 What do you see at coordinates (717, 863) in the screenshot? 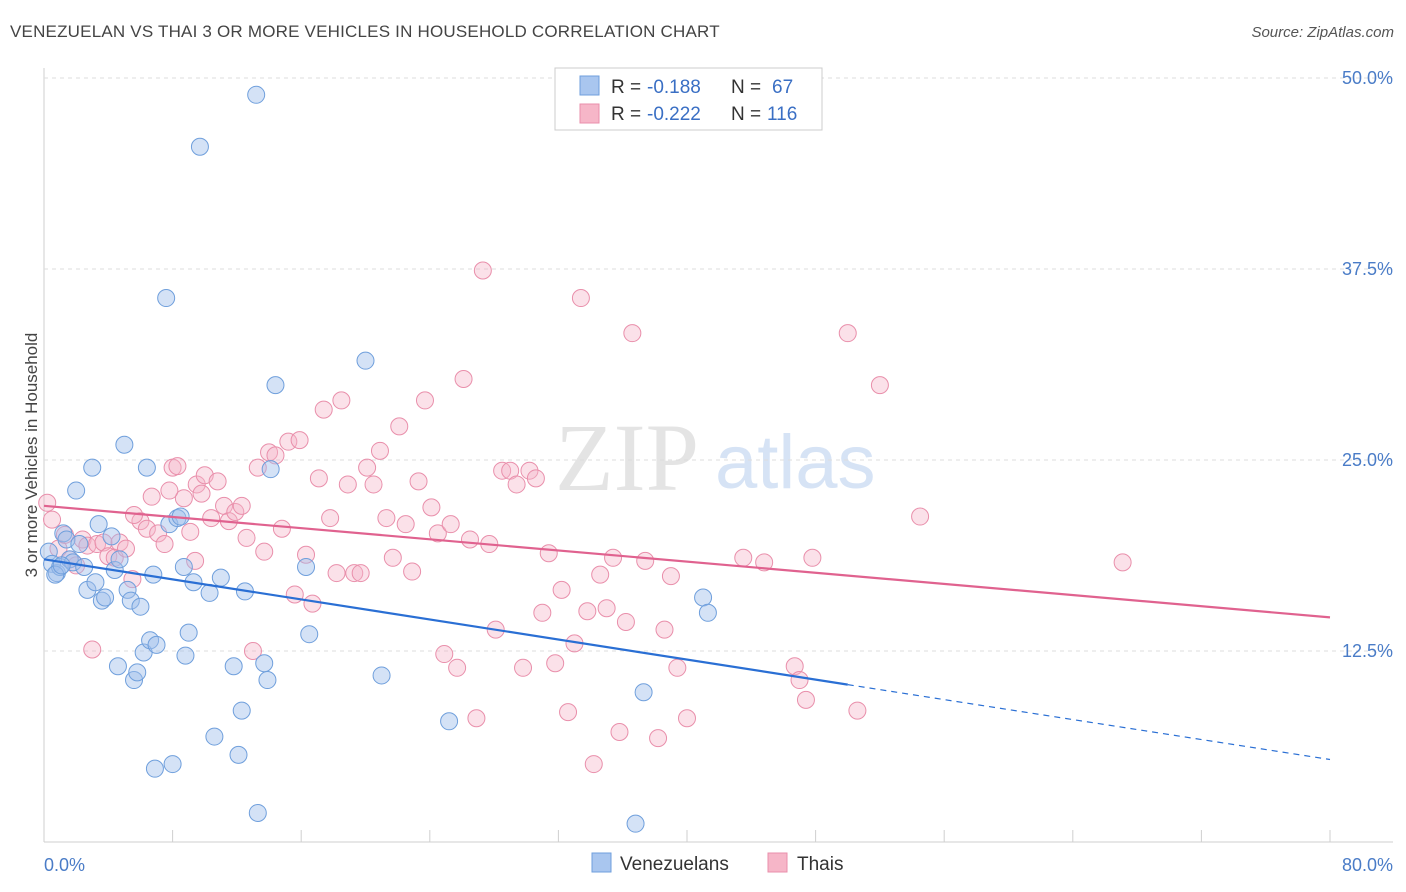
I see `bottom-legend: Venezuelans Thais` at bounding box center [717, 863].